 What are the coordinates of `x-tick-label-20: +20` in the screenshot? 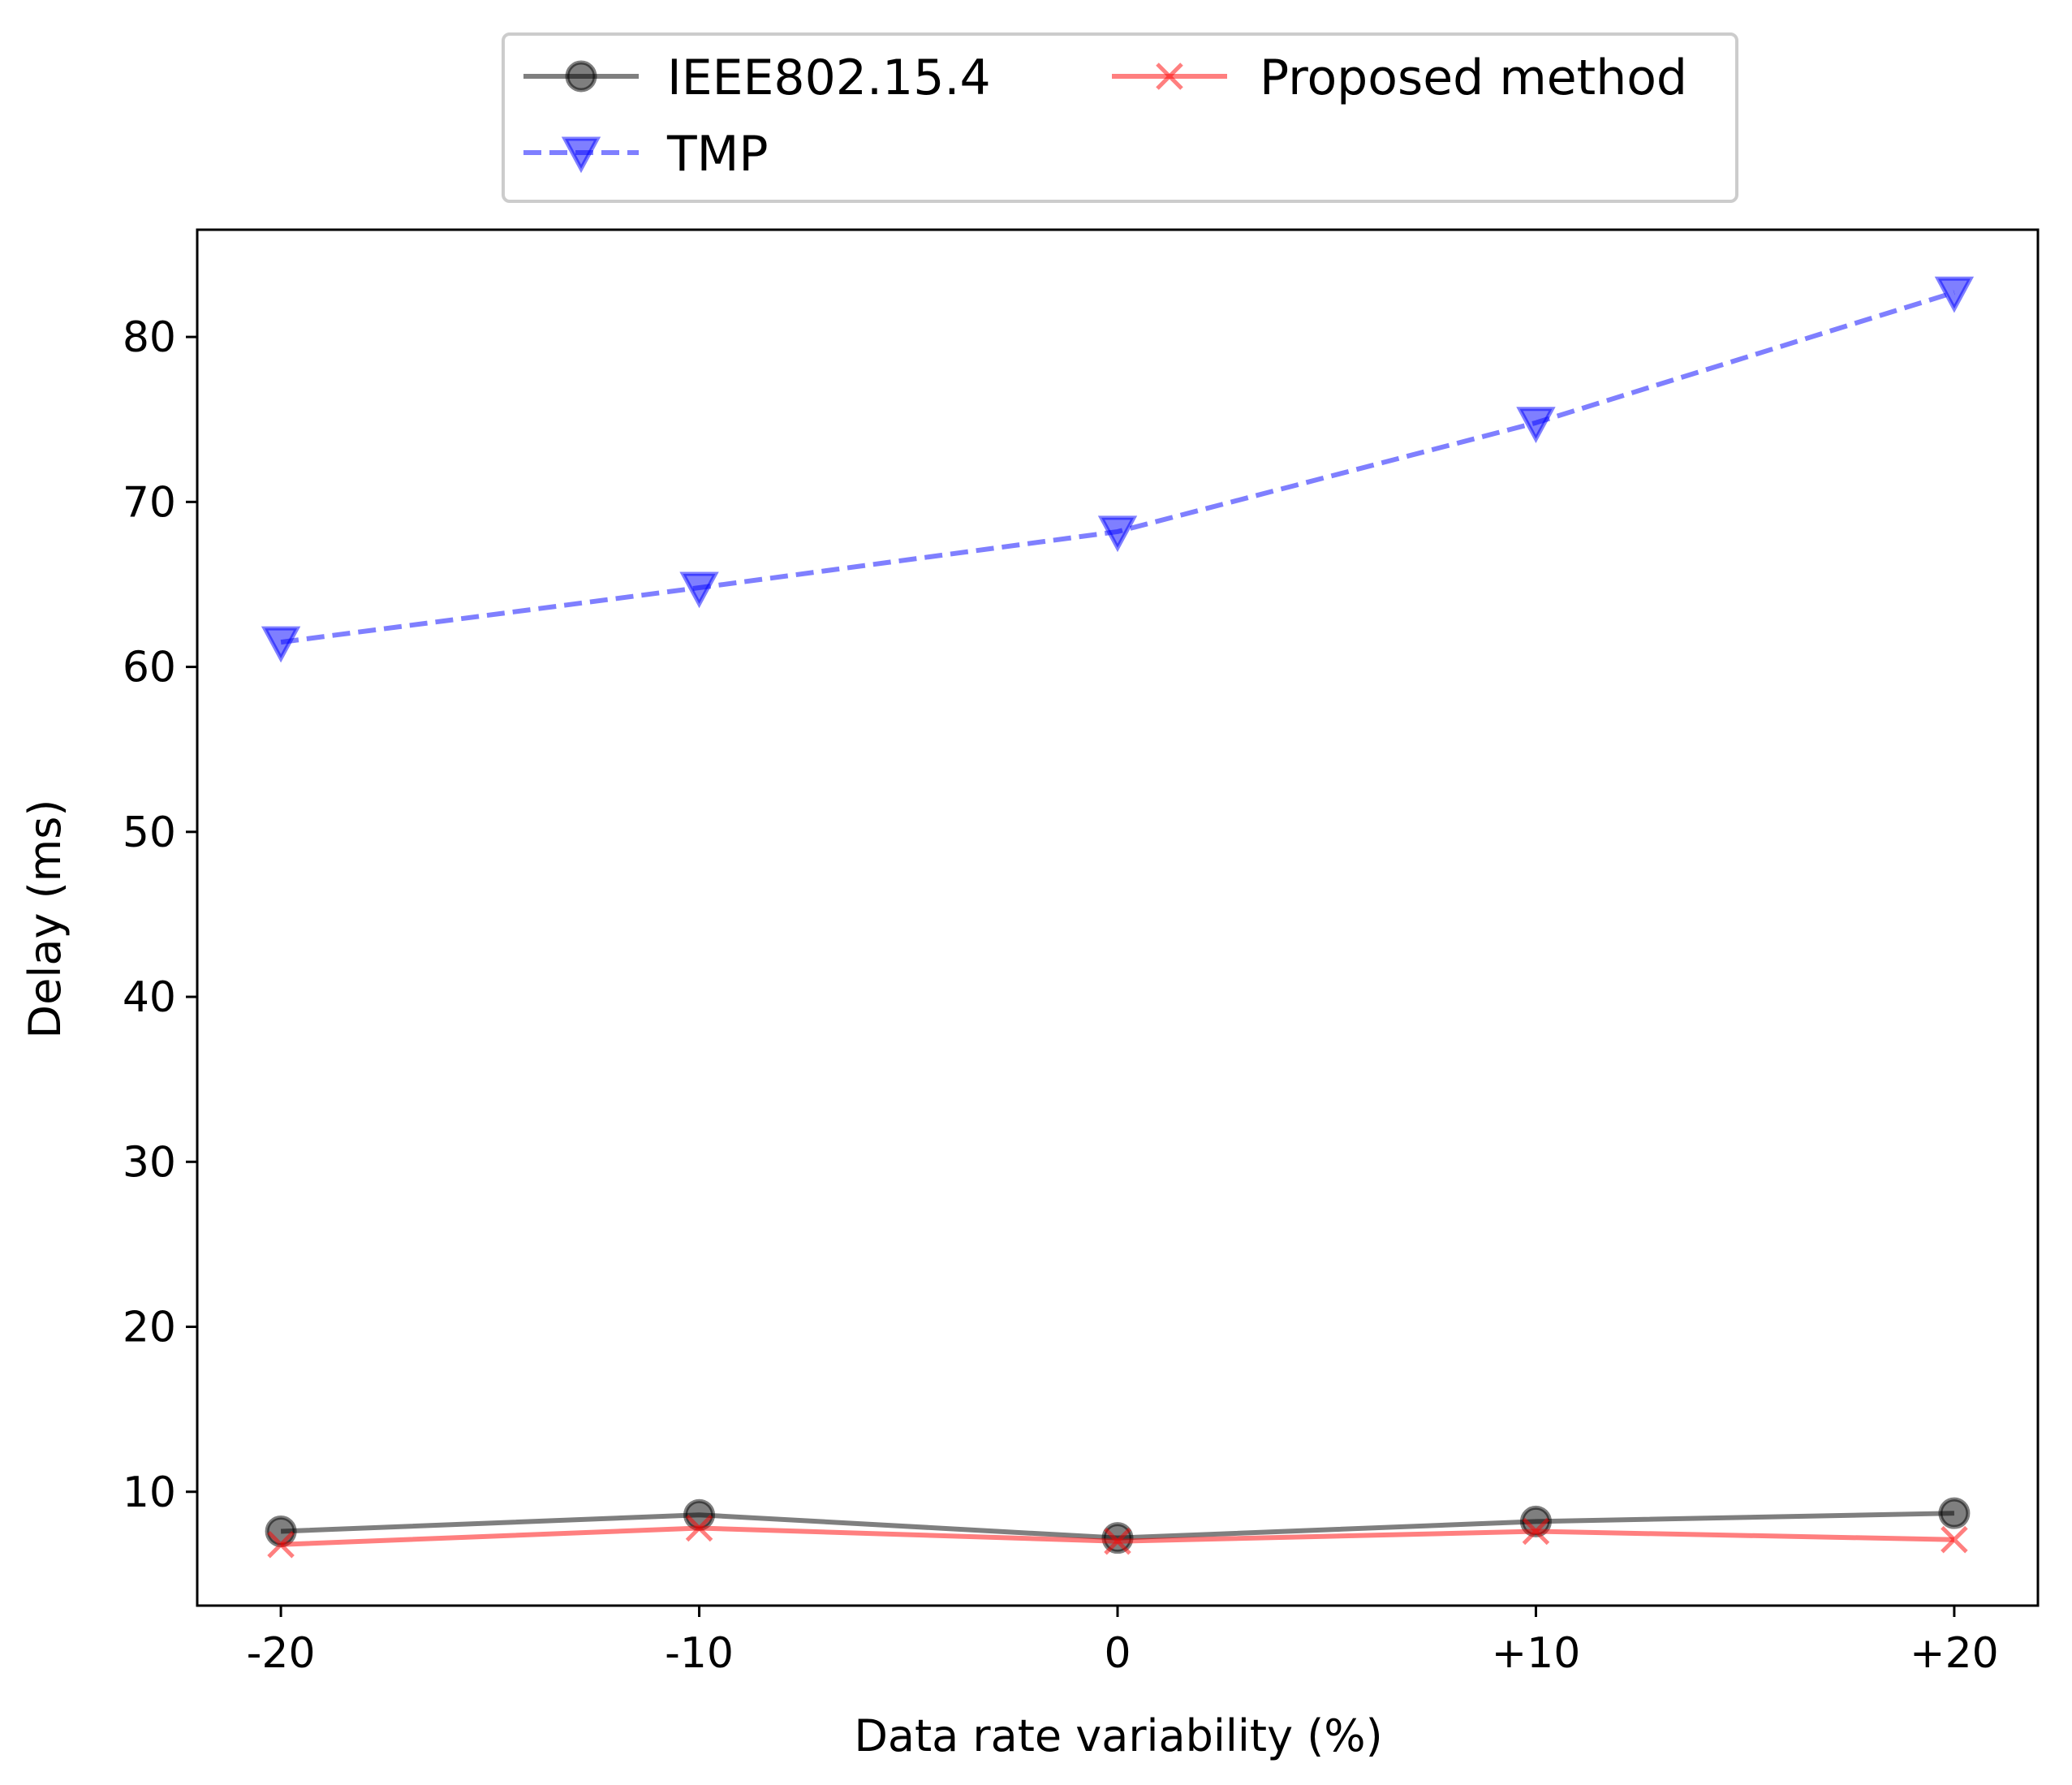 It's located at (1954, 1654).